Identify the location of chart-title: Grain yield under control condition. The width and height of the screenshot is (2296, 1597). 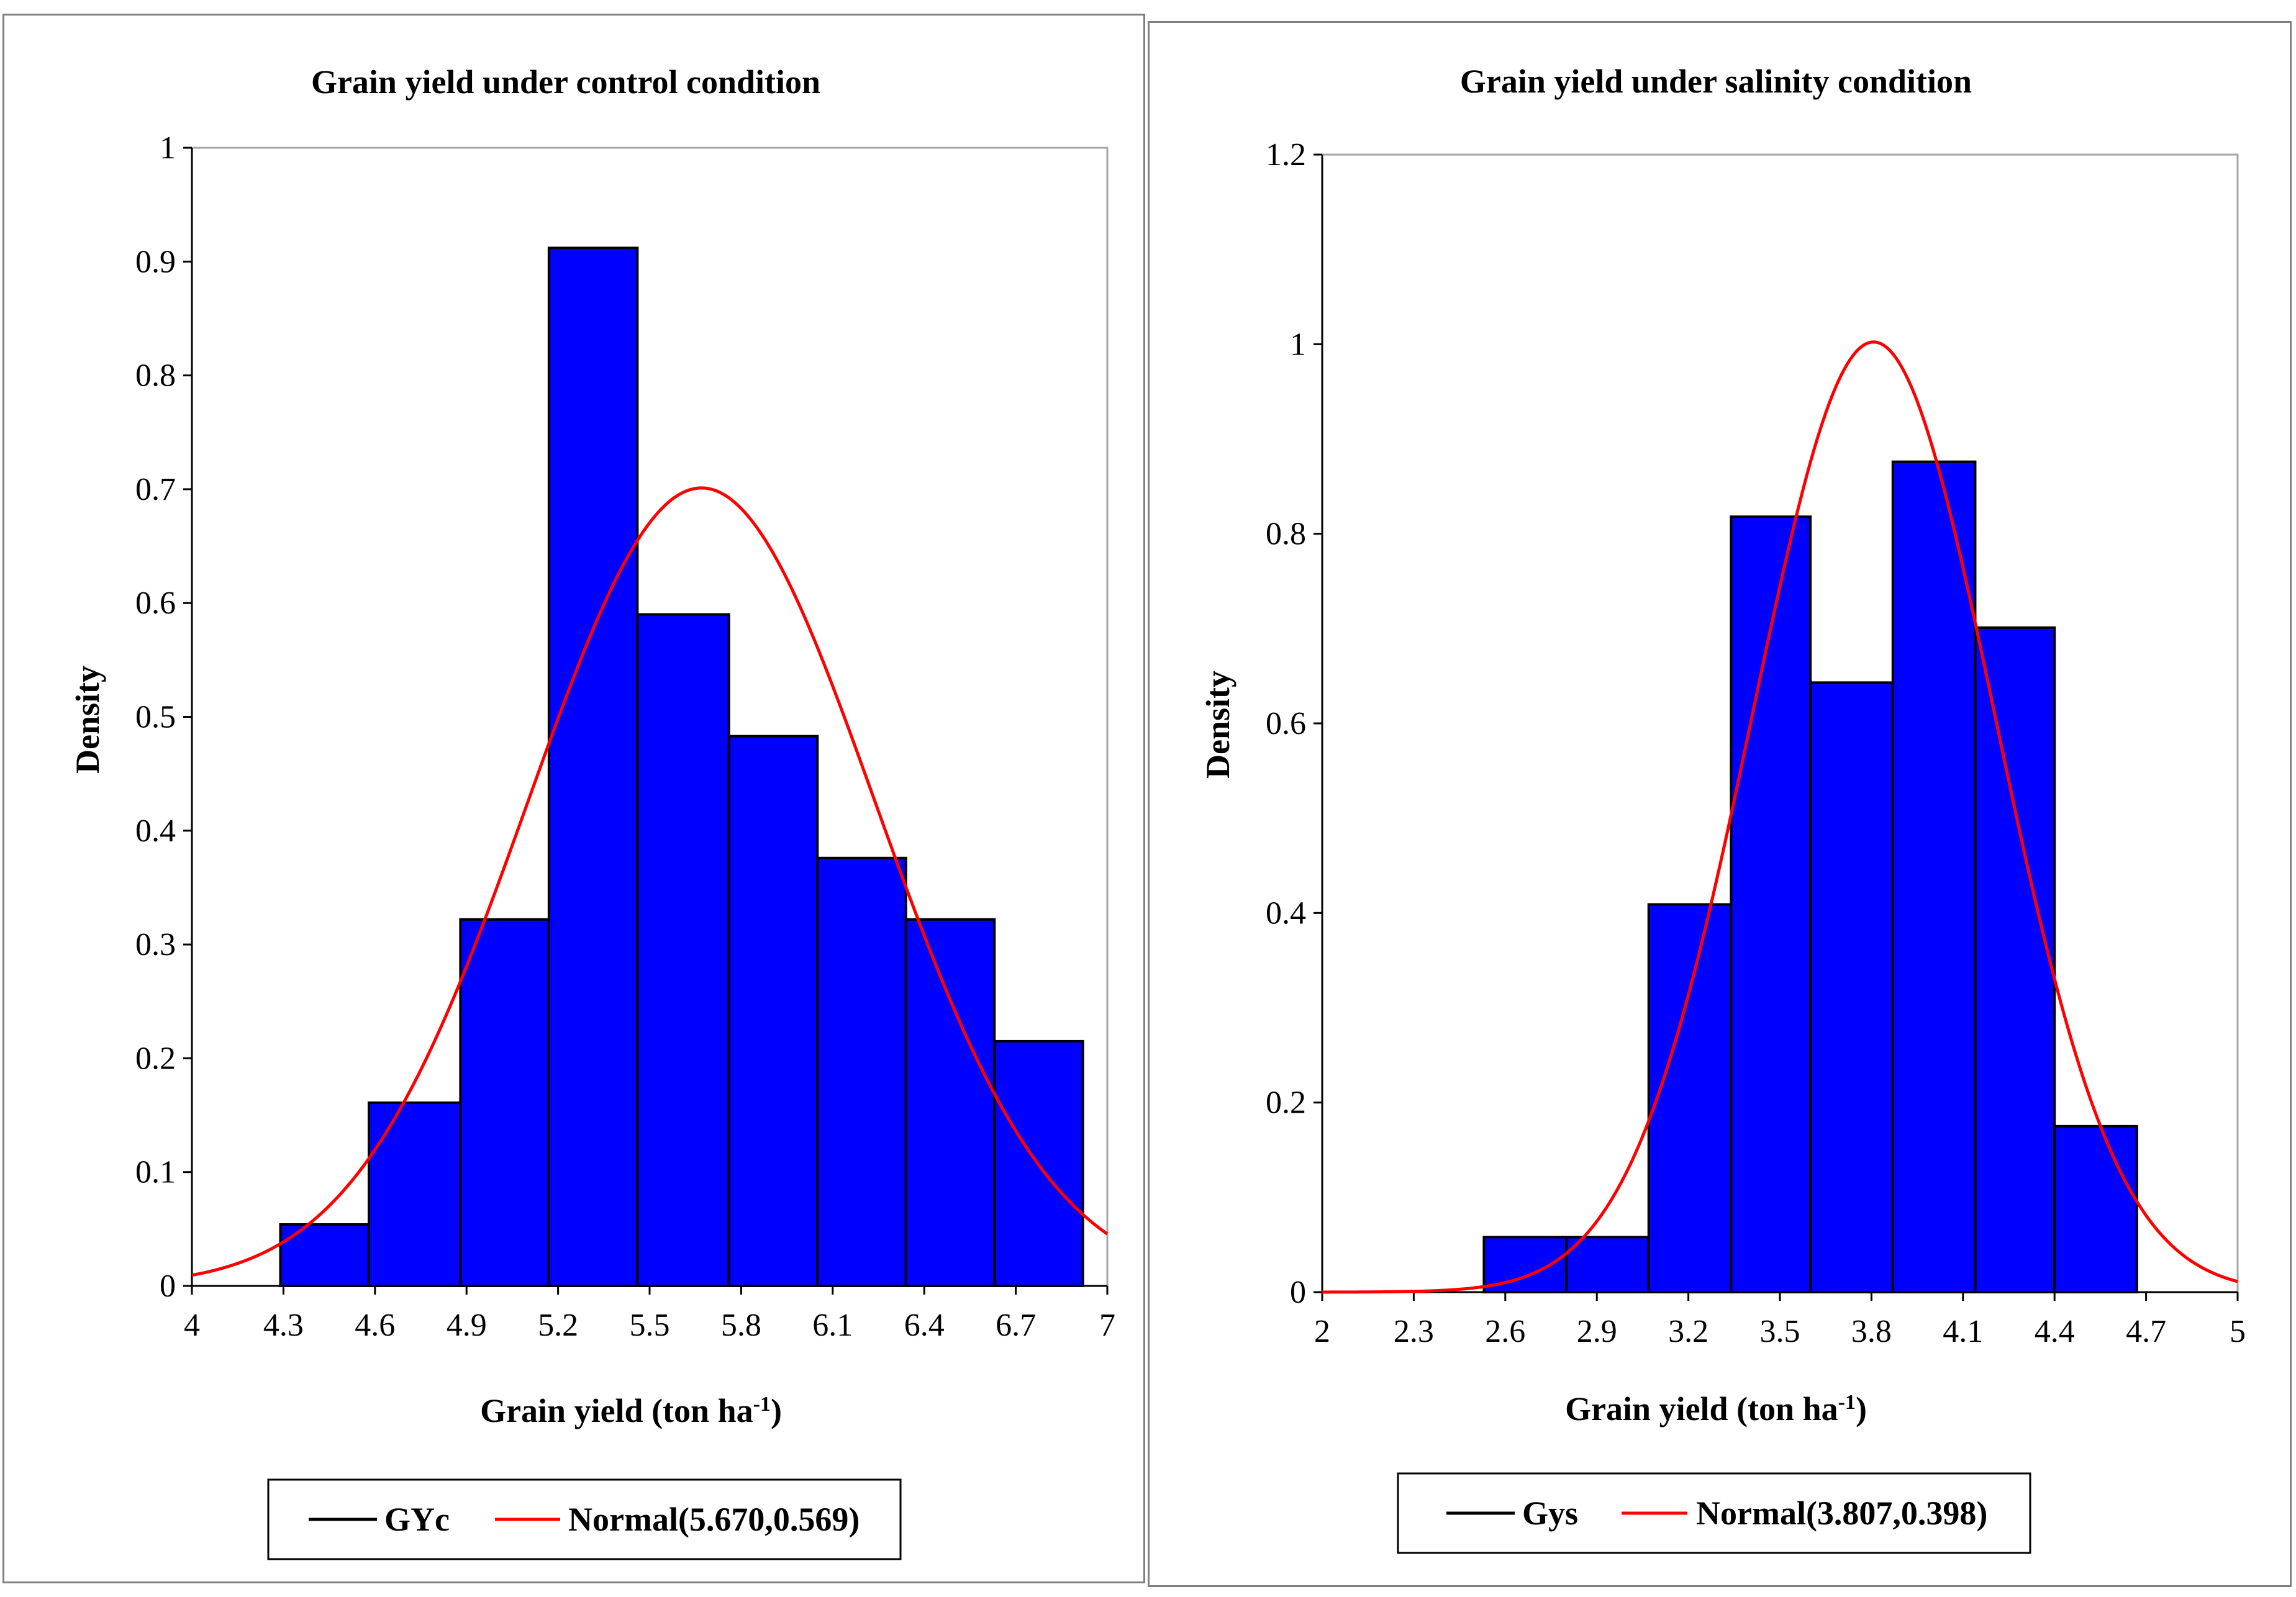
(565, 82).